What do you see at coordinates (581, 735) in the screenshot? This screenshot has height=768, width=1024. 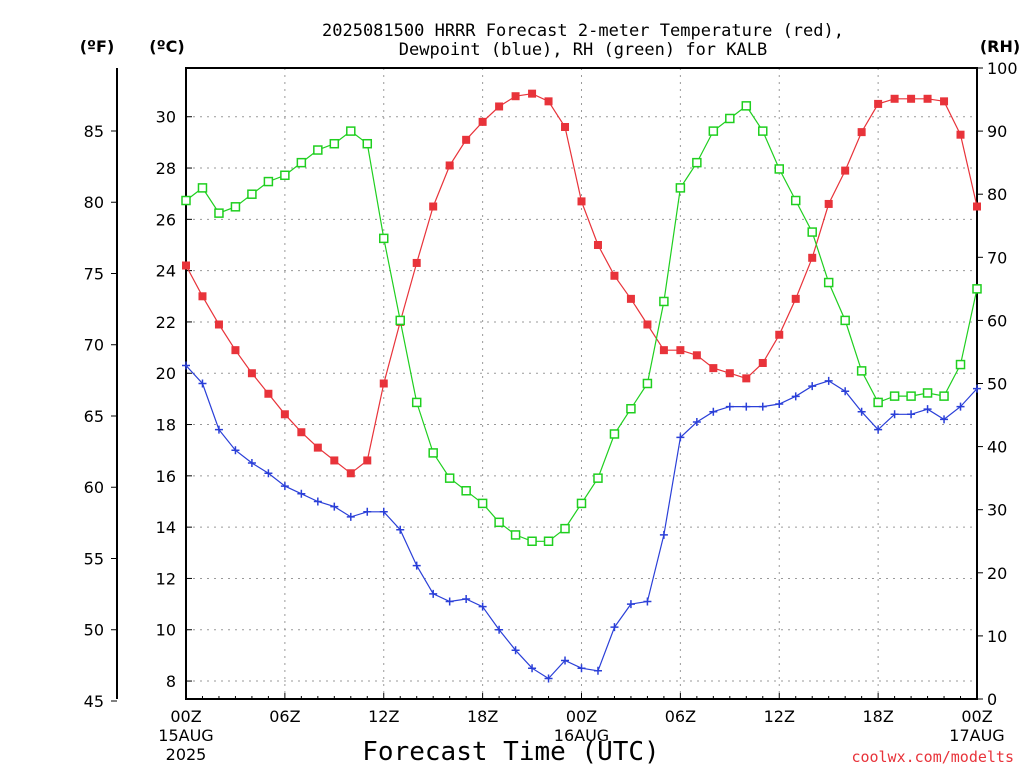 I see `date-label: 16AUG` at bounding box center [581, 735].